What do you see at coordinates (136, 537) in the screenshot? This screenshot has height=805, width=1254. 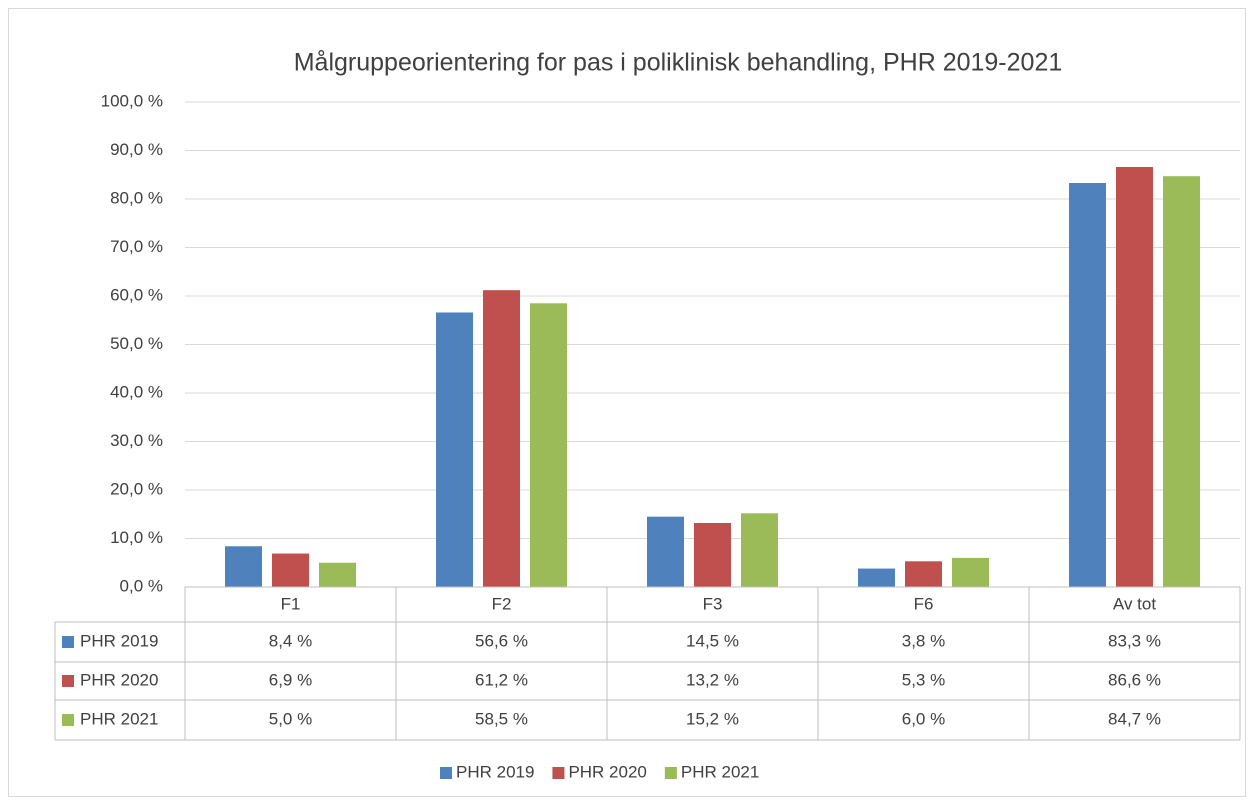 I see `y-tick-label: 10,0 %` at bounding box center [136, 537].